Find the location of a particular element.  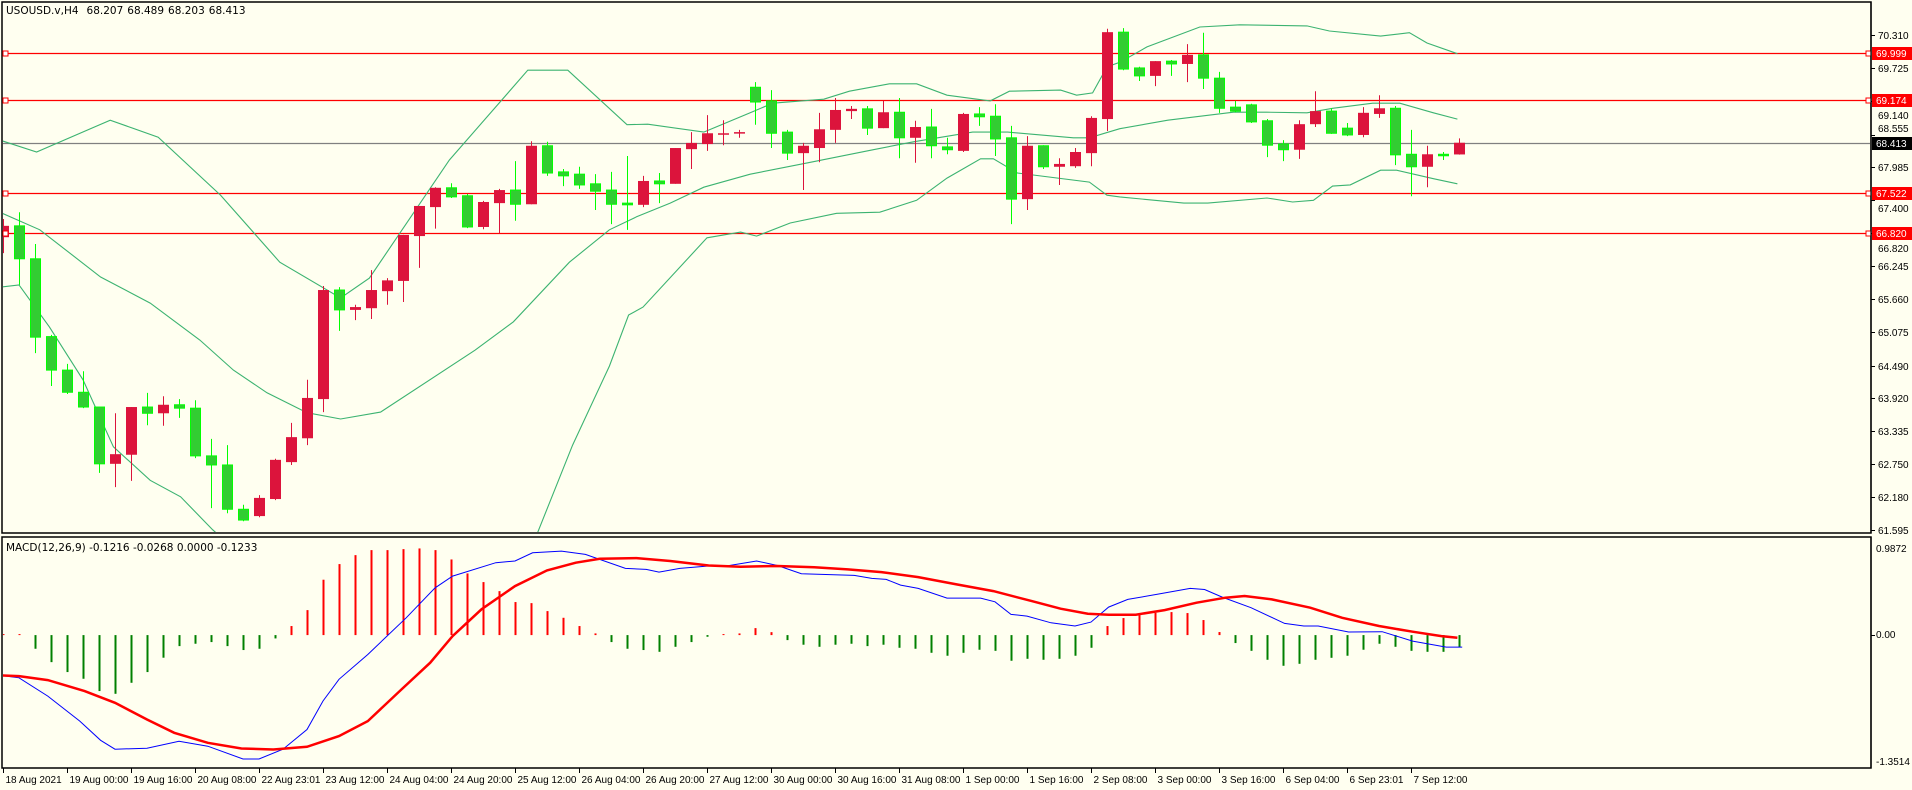

level-price-tags: 69.999 69.174 67.522 66.820 68.413 is located at coordinates (1892, 143).